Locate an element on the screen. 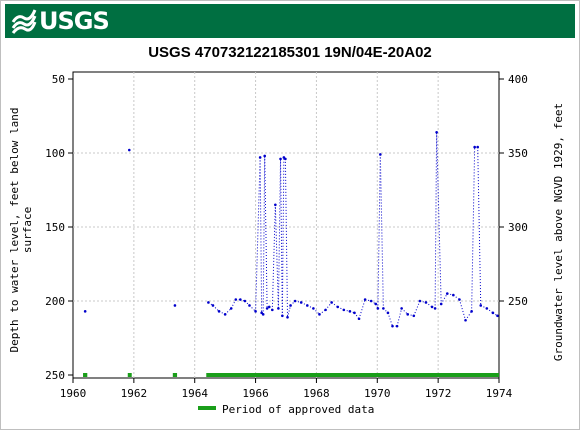 The height and width of the screenshot is (430, 580). x-tick-label: 1964 is located at coordinates (194, 393).